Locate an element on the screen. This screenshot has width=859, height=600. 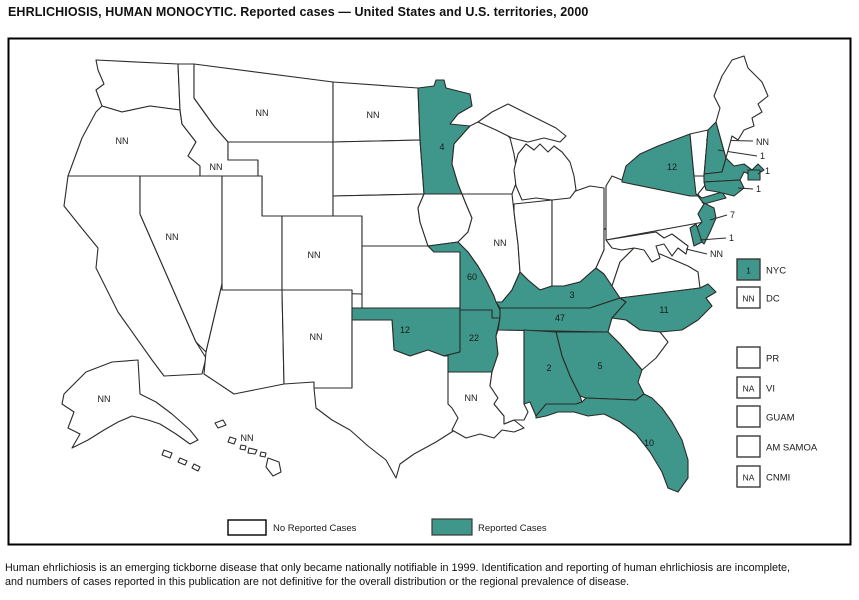
callout-line-DE is located at coordinates (713, 239).